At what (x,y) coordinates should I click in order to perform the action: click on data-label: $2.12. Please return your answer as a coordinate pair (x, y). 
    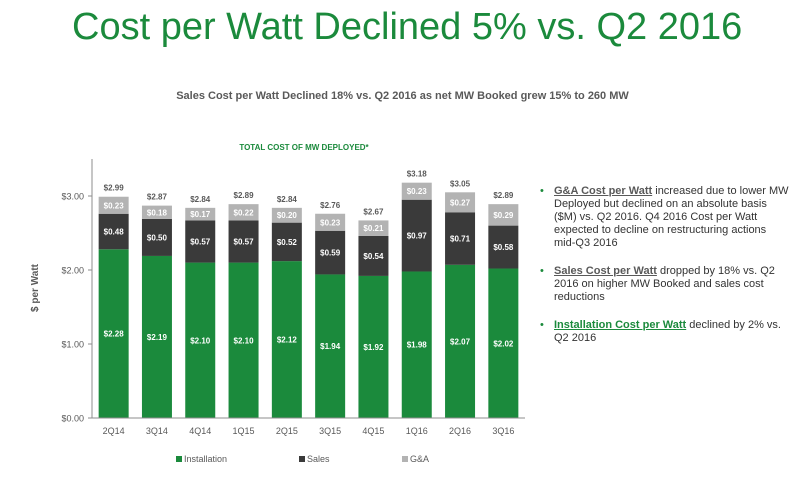
    Looking at the image, I should click on (287, 340).